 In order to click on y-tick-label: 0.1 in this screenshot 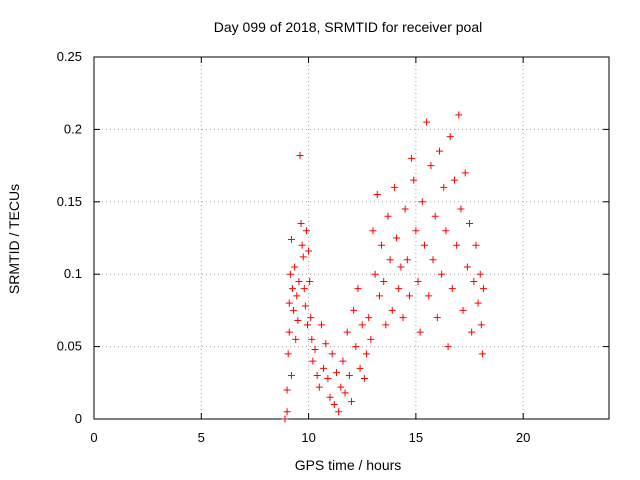, I will do `click(73, 273)`.